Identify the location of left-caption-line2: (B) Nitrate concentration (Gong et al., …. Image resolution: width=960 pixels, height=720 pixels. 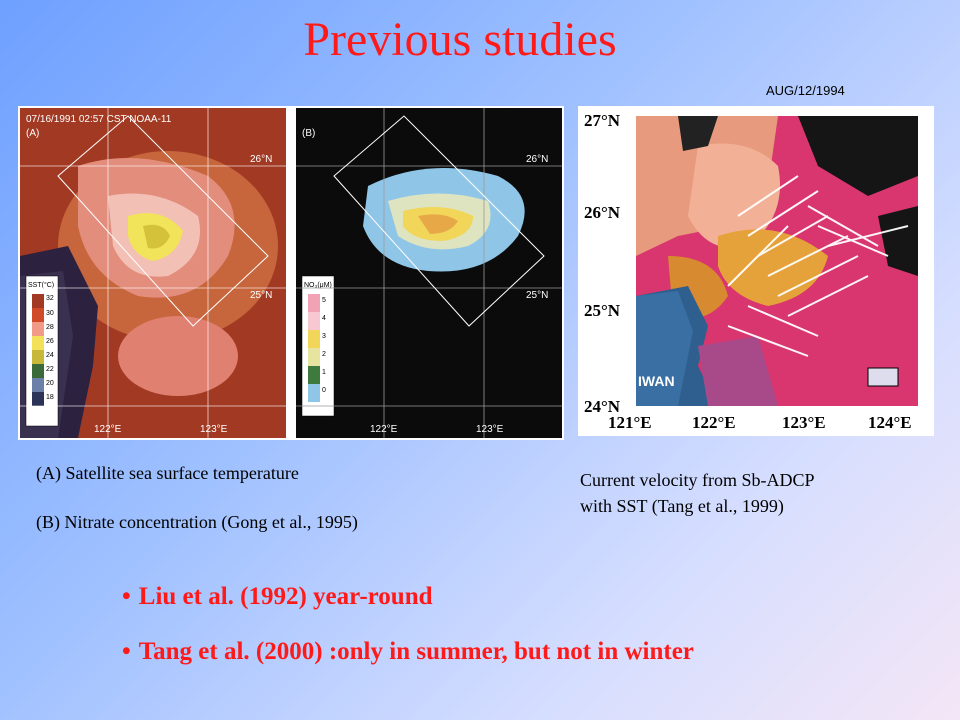
(197, 522).